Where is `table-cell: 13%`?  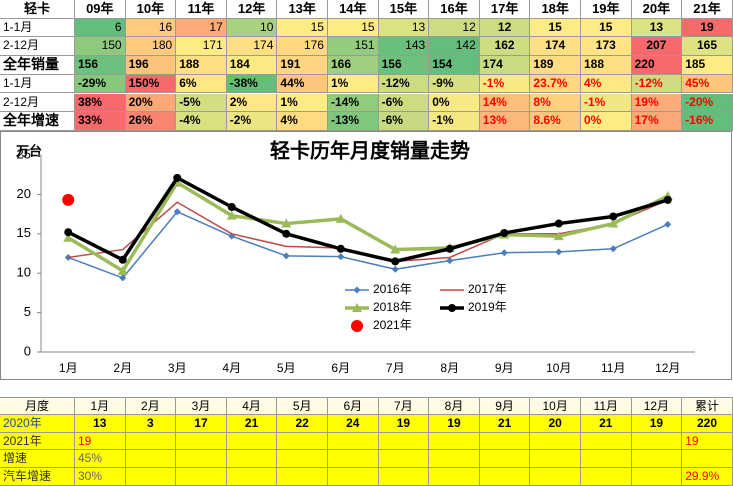
table-cell: 13% is located at coordinates (505, 121).